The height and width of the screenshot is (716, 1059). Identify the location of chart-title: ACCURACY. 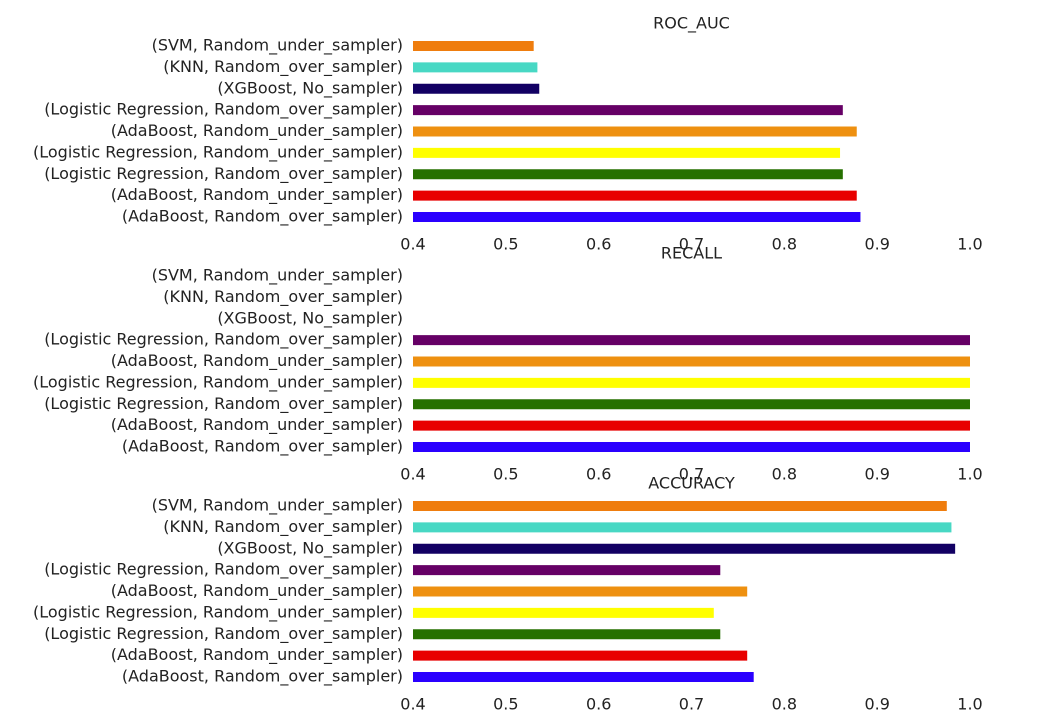
(691, 483).